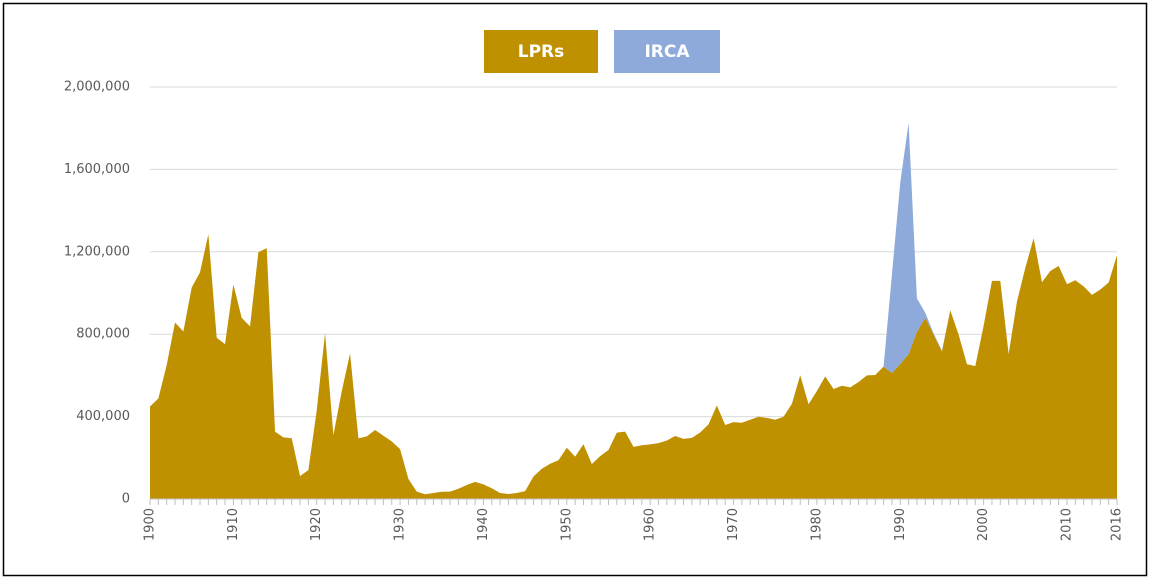 The height and width of the screenshot is (579, 1151). What do you see at coordinates (97, 87) in the screenshot?
I see `y-tick-label: 2,000,000` at bounding box center [97, 87].